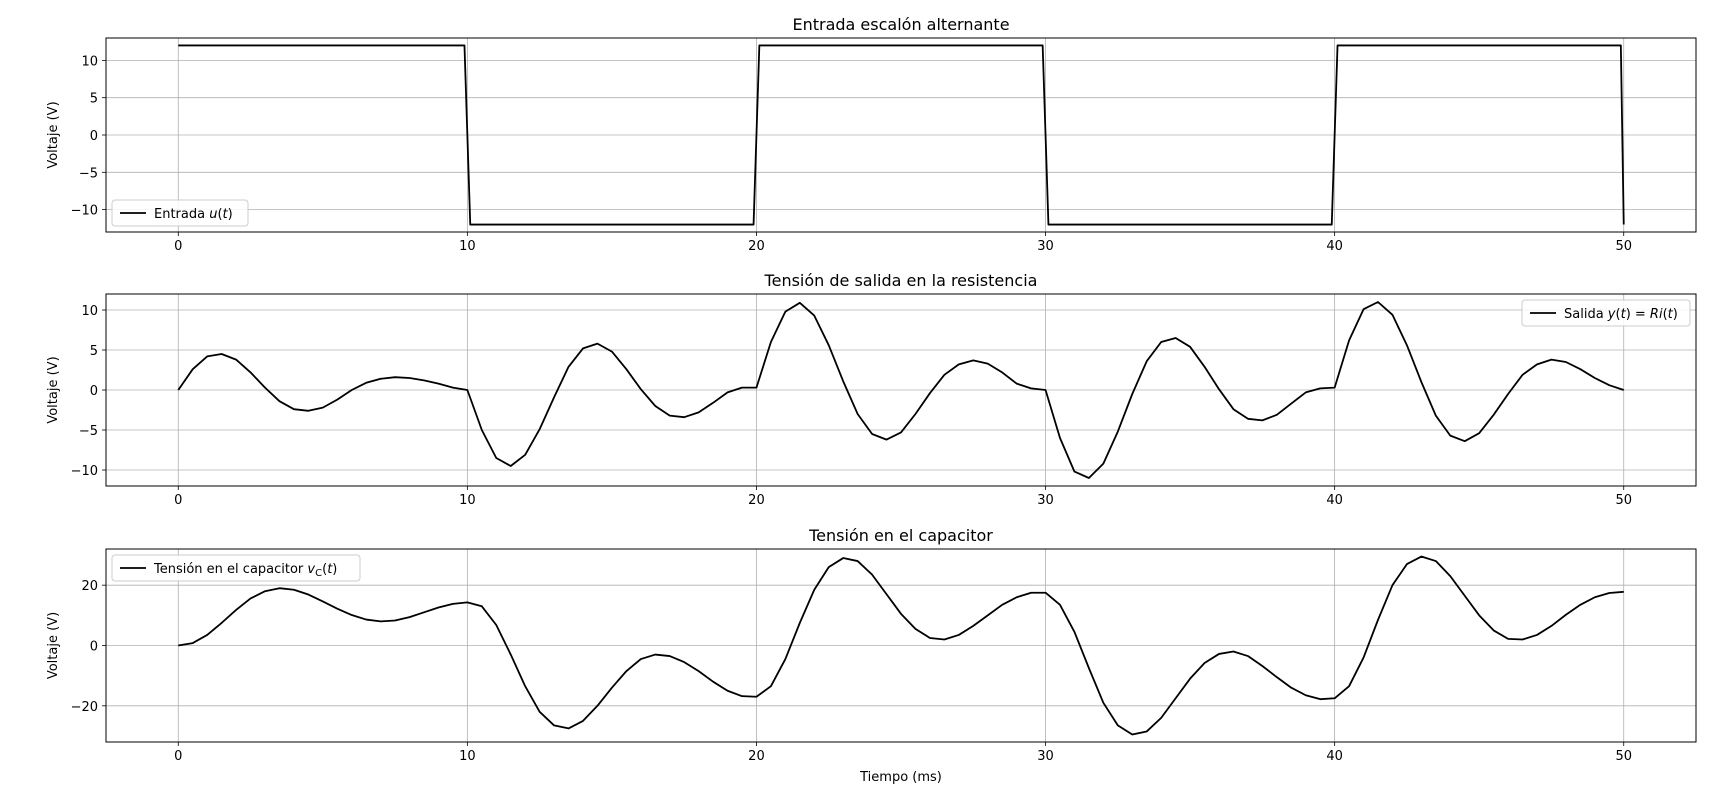 The width and height of the screenshot is (1716, 800). I want to click on chart-title: Entrada escalón alternante, so click(900, 24).